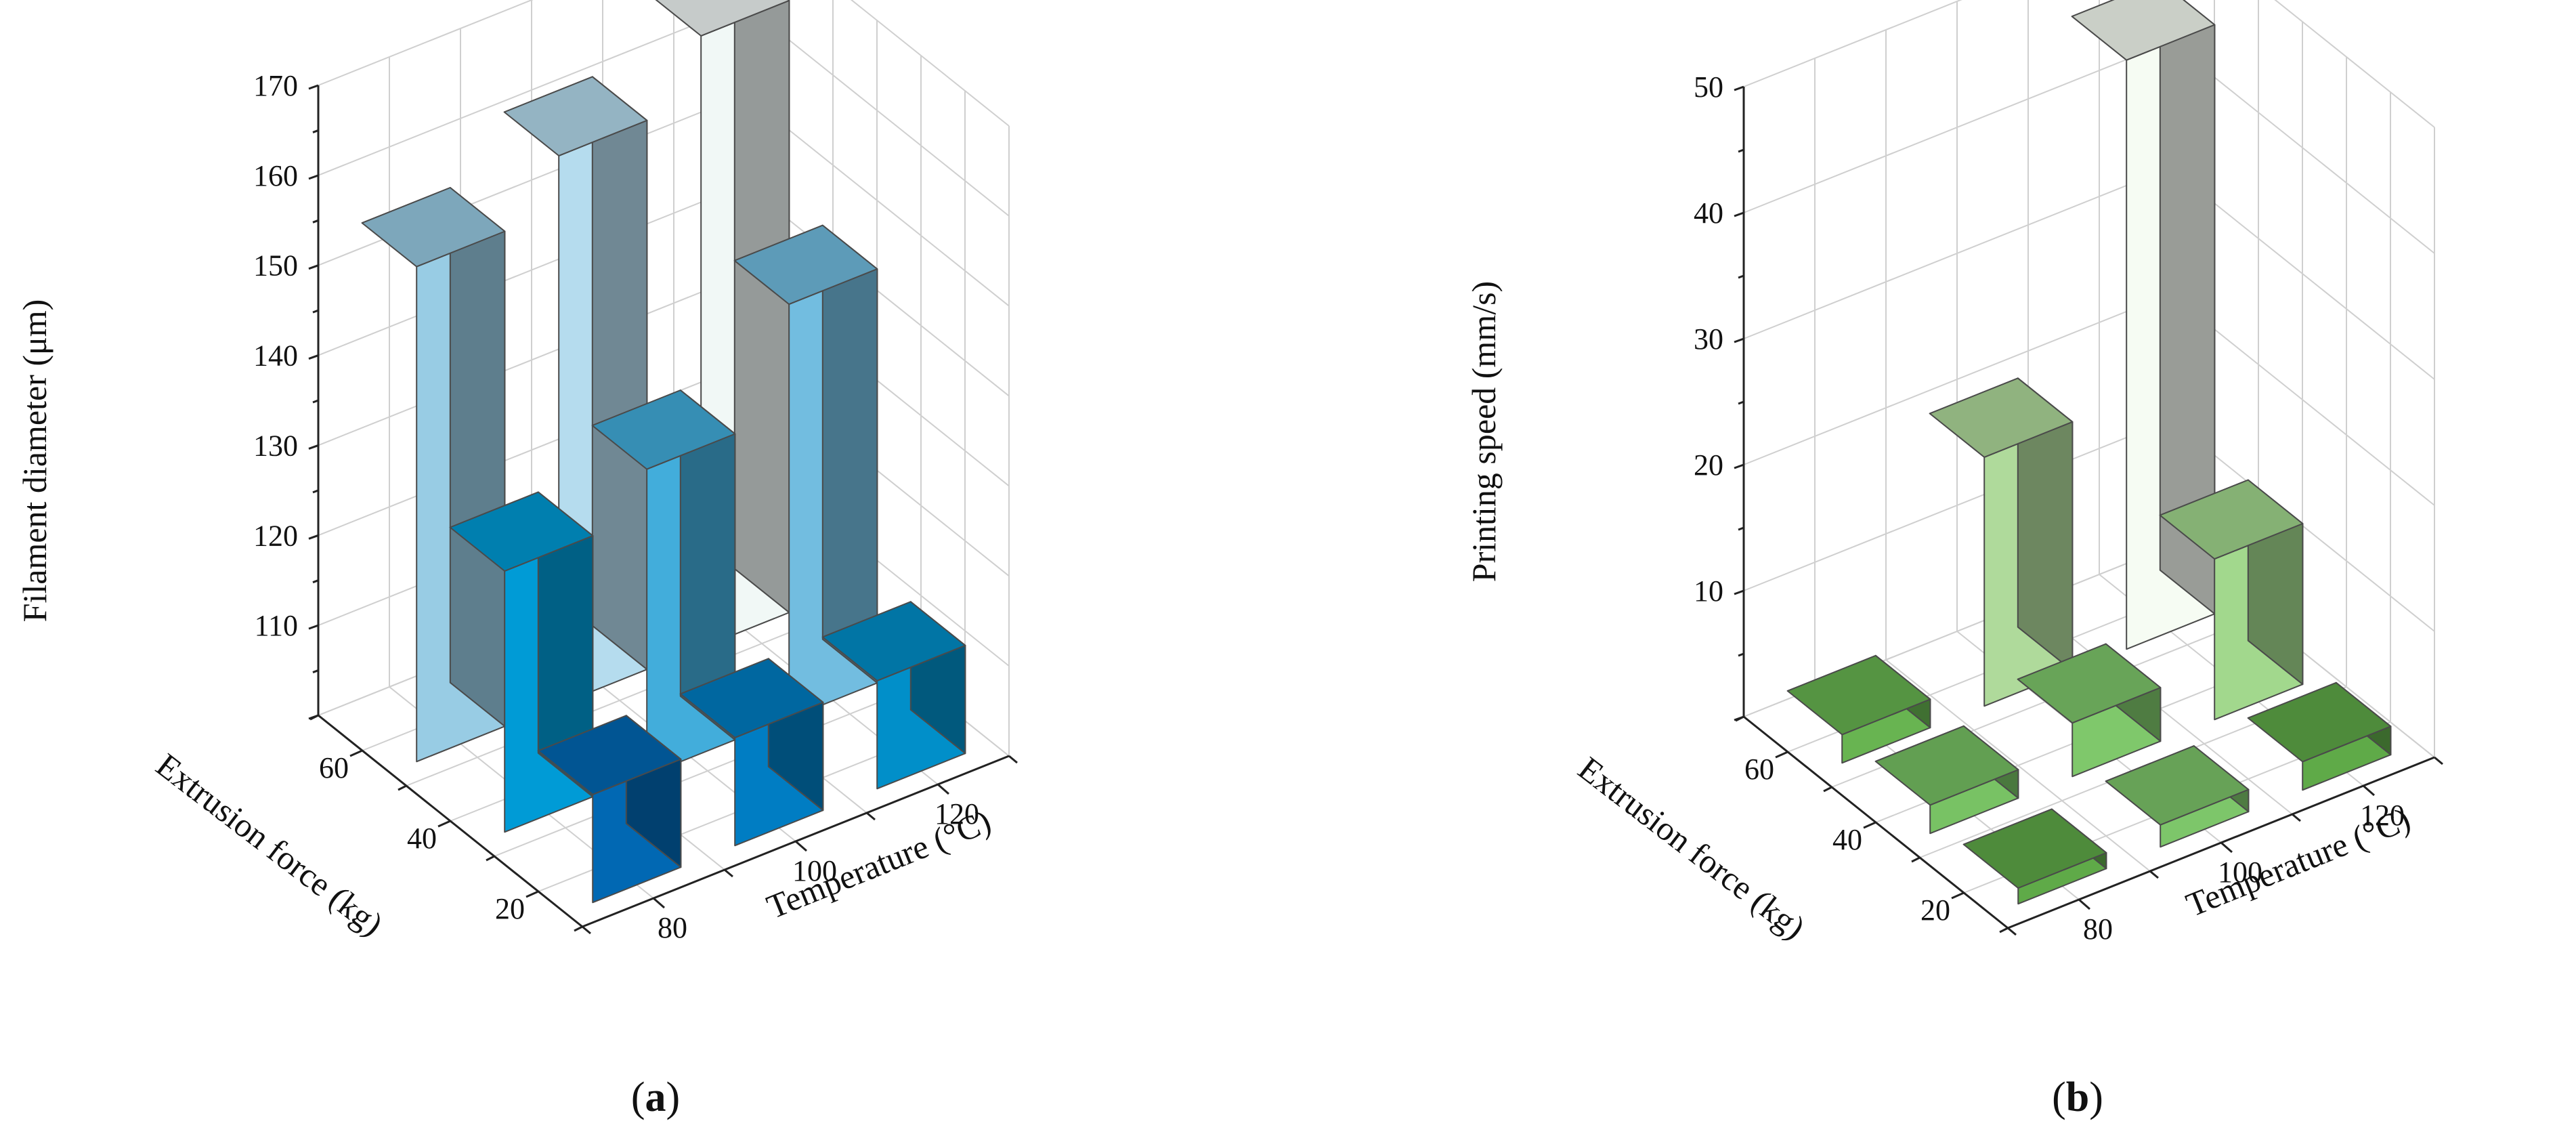 The width and height of the screenshot is (2576, 1136). I want to click on z-tick-label: 50, so click(1708, 87).